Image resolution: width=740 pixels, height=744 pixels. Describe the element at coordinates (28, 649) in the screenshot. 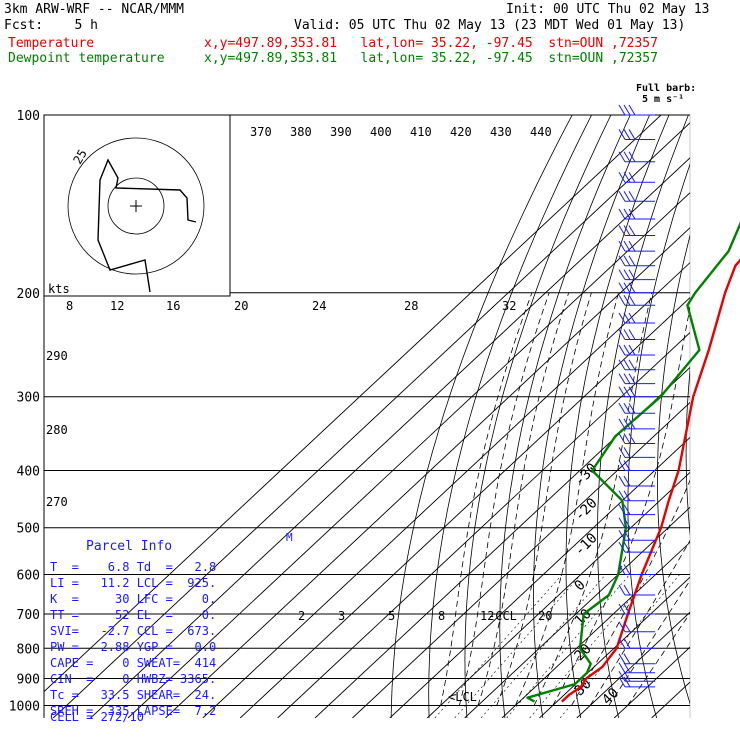

I see `pressure-tick-label: 800` at that location.